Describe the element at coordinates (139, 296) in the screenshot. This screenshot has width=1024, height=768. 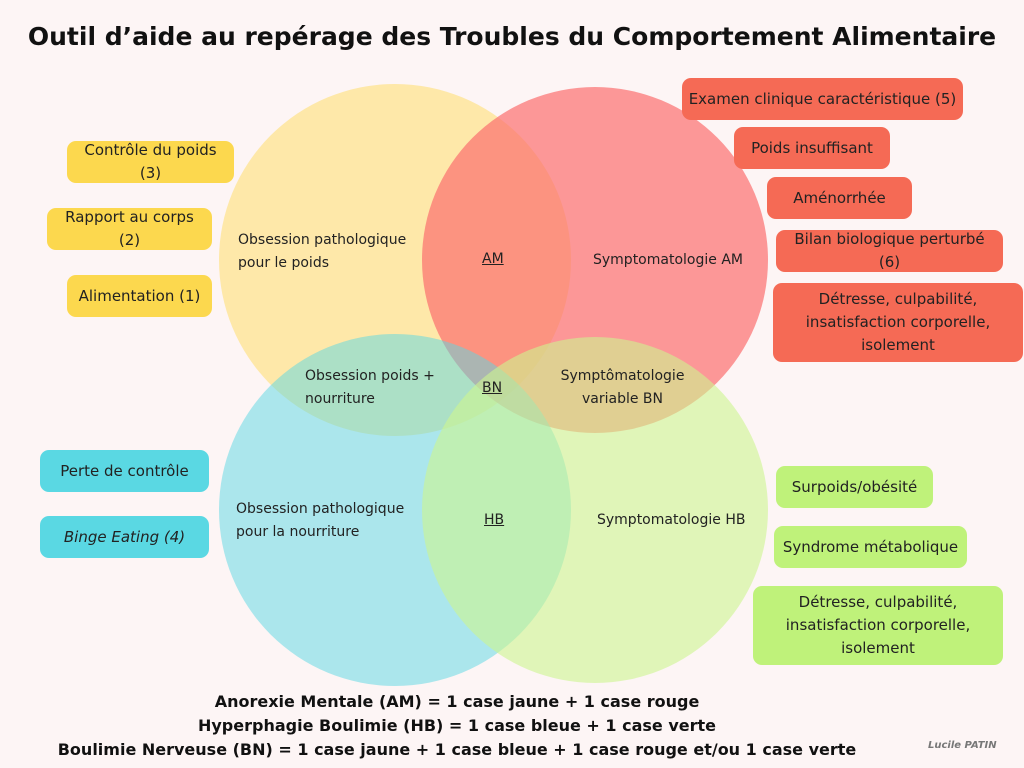
I see `yellow-box-food: Alimentation (1)` at that location.